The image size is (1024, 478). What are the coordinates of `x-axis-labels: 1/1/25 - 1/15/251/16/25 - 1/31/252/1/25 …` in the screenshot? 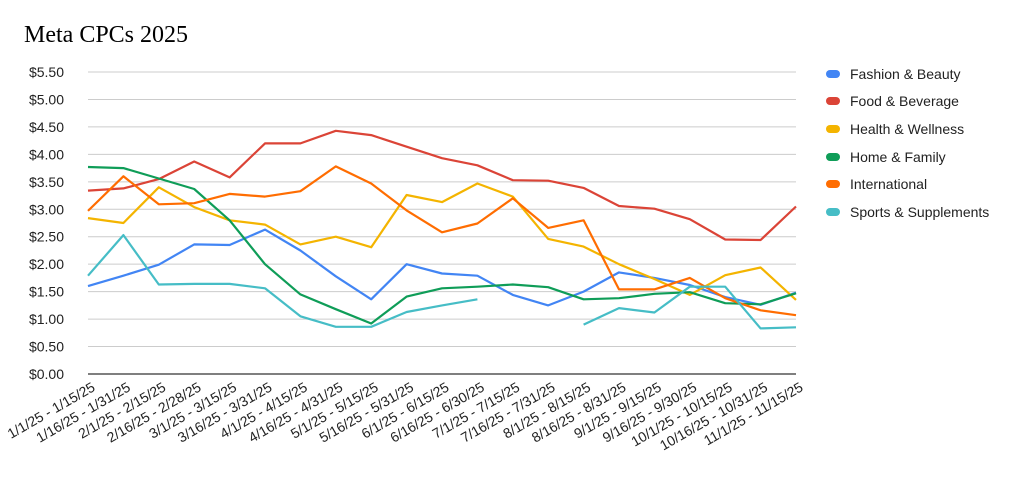 It's located at (405, 416).